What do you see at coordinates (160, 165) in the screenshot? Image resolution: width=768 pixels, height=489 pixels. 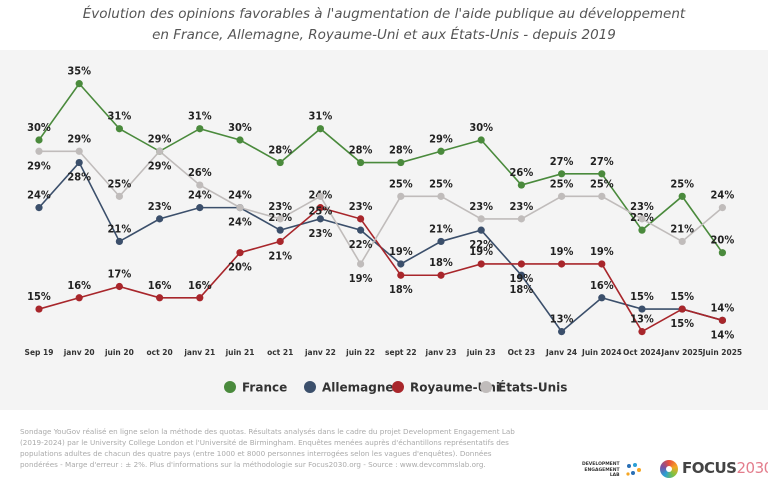 I see `data-label: 29%` at bounding box center [160, 165].